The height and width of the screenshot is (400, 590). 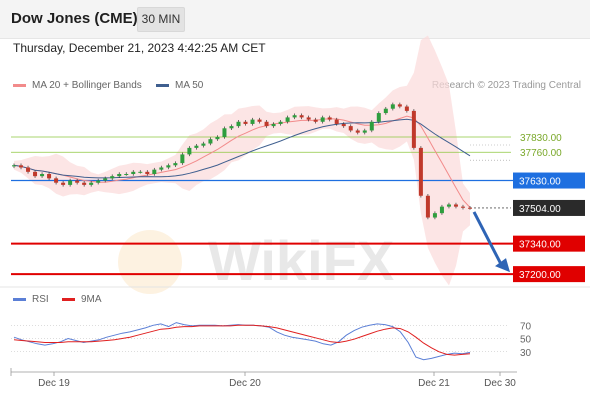 I want to click on level-label-5: 37200.00, so click(x=540, y=275).